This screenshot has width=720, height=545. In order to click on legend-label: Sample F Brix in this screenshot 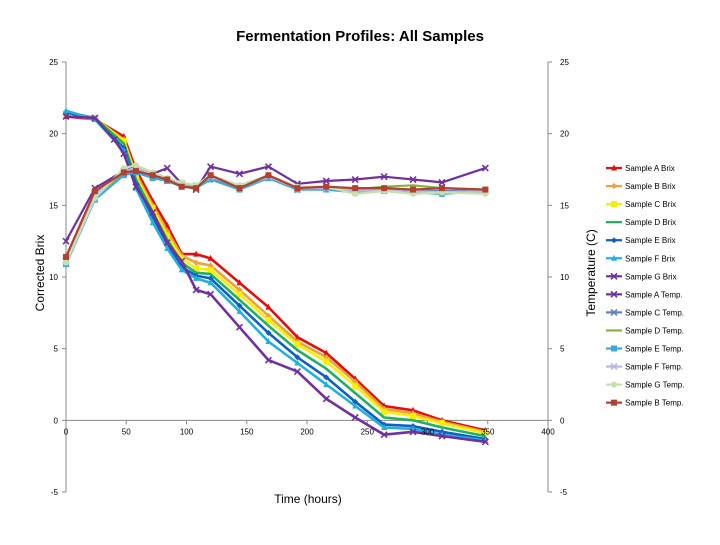, I will do `click(650, 258)`.